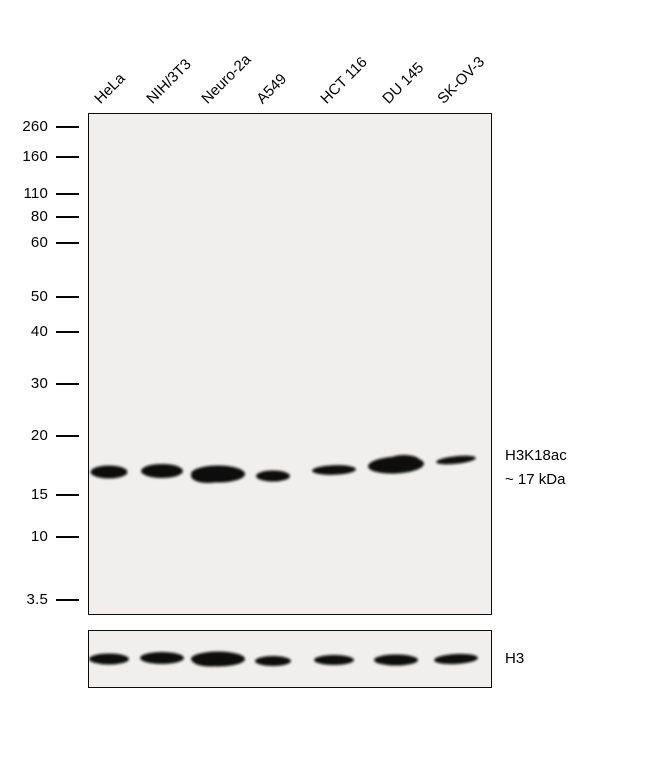 The width and height of the screenshot is (650, 780). I want to click on control-band-nih3t3, so click(162, 658).